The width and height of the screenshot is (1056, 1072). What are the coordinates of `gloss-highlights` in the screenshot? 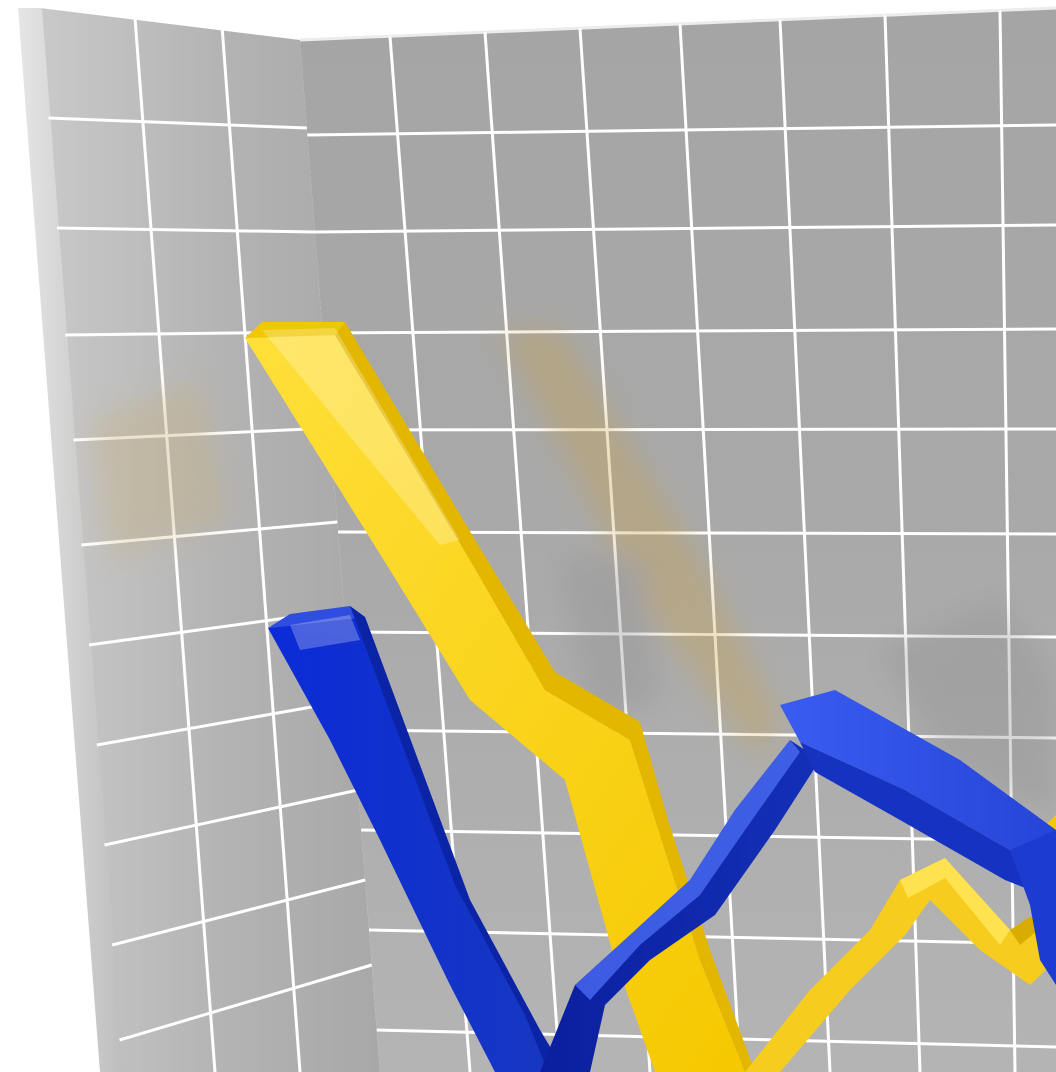 It's located at (361, 489).